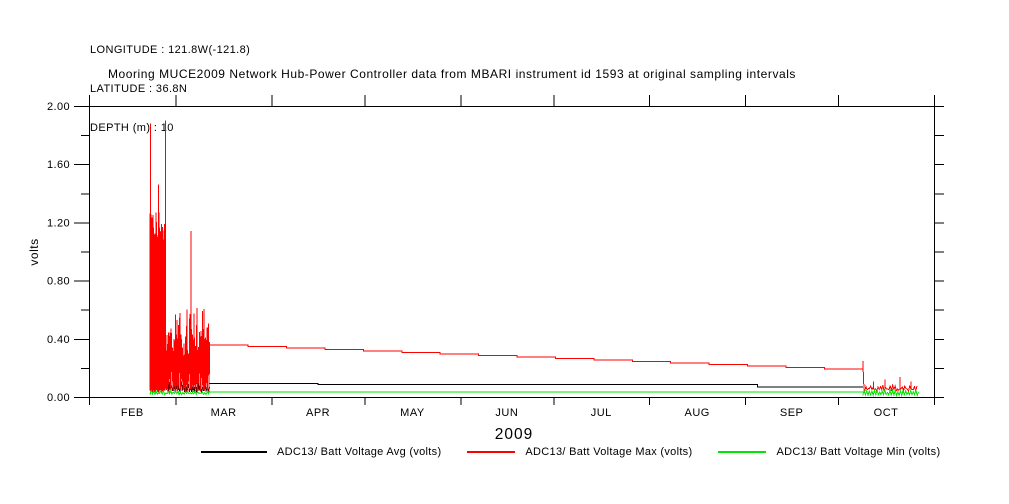 The width and height of the screenshot is (1009, 504). What do you see at coordinates (58, 223) in the screenshot?
I see `y-tick-label: 1.20` at bounding box center [58, 223].